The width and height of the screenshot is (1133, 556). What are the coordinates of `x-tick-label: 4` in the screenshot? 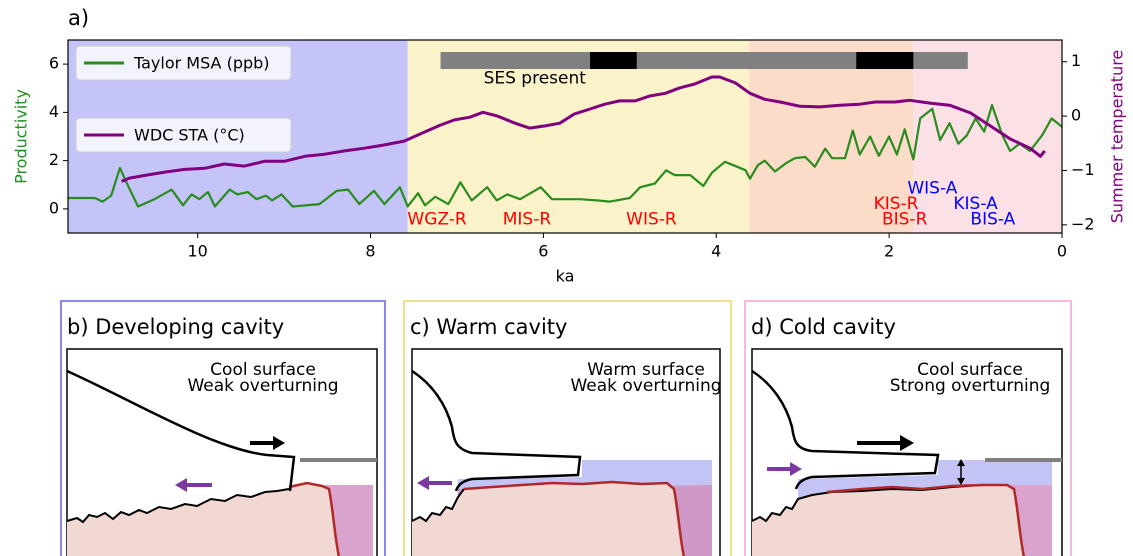 It's located at (716, 251).